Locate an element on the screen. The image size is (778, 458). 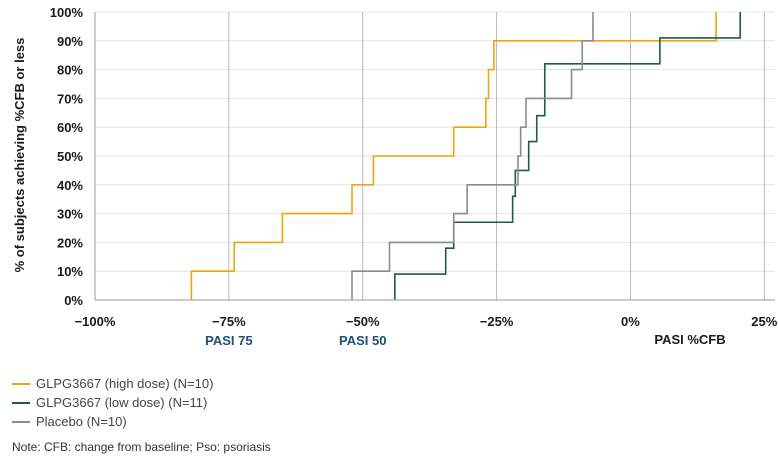
legend-swatch-placebo is located at coordinates (21, 421).